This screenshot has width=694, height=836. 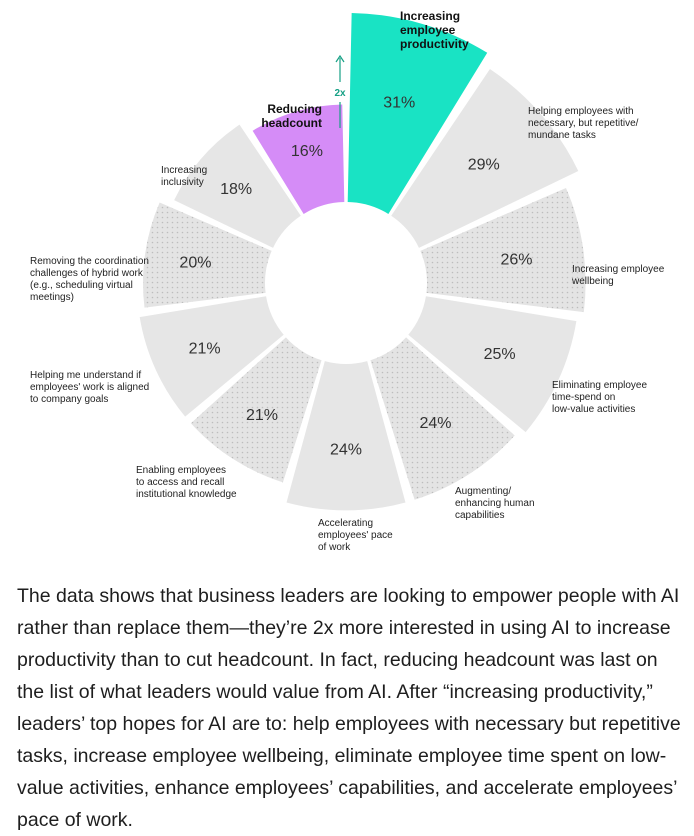 I want to click on bar-enabling-employees-to-access-and-recall-, so click(x=256, y=410).